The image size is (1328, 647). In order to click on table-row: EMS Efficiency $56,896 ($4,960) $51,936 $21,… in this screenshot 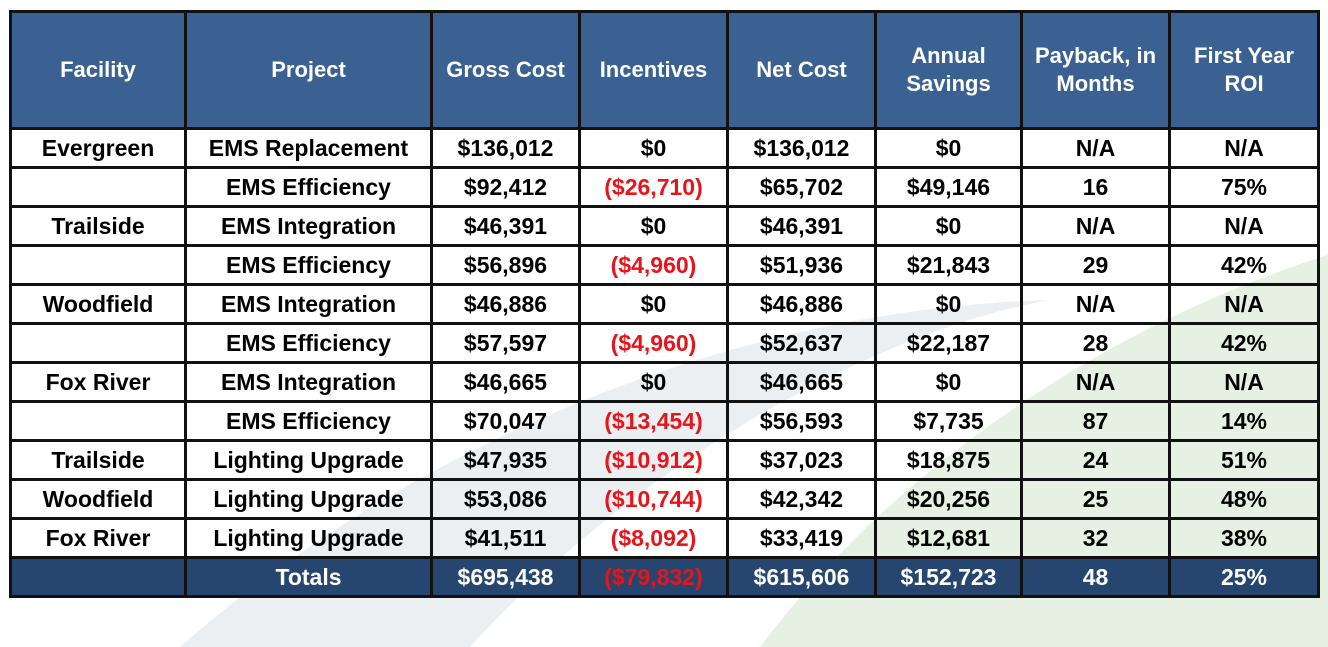, I will do `click(664, 265)`.